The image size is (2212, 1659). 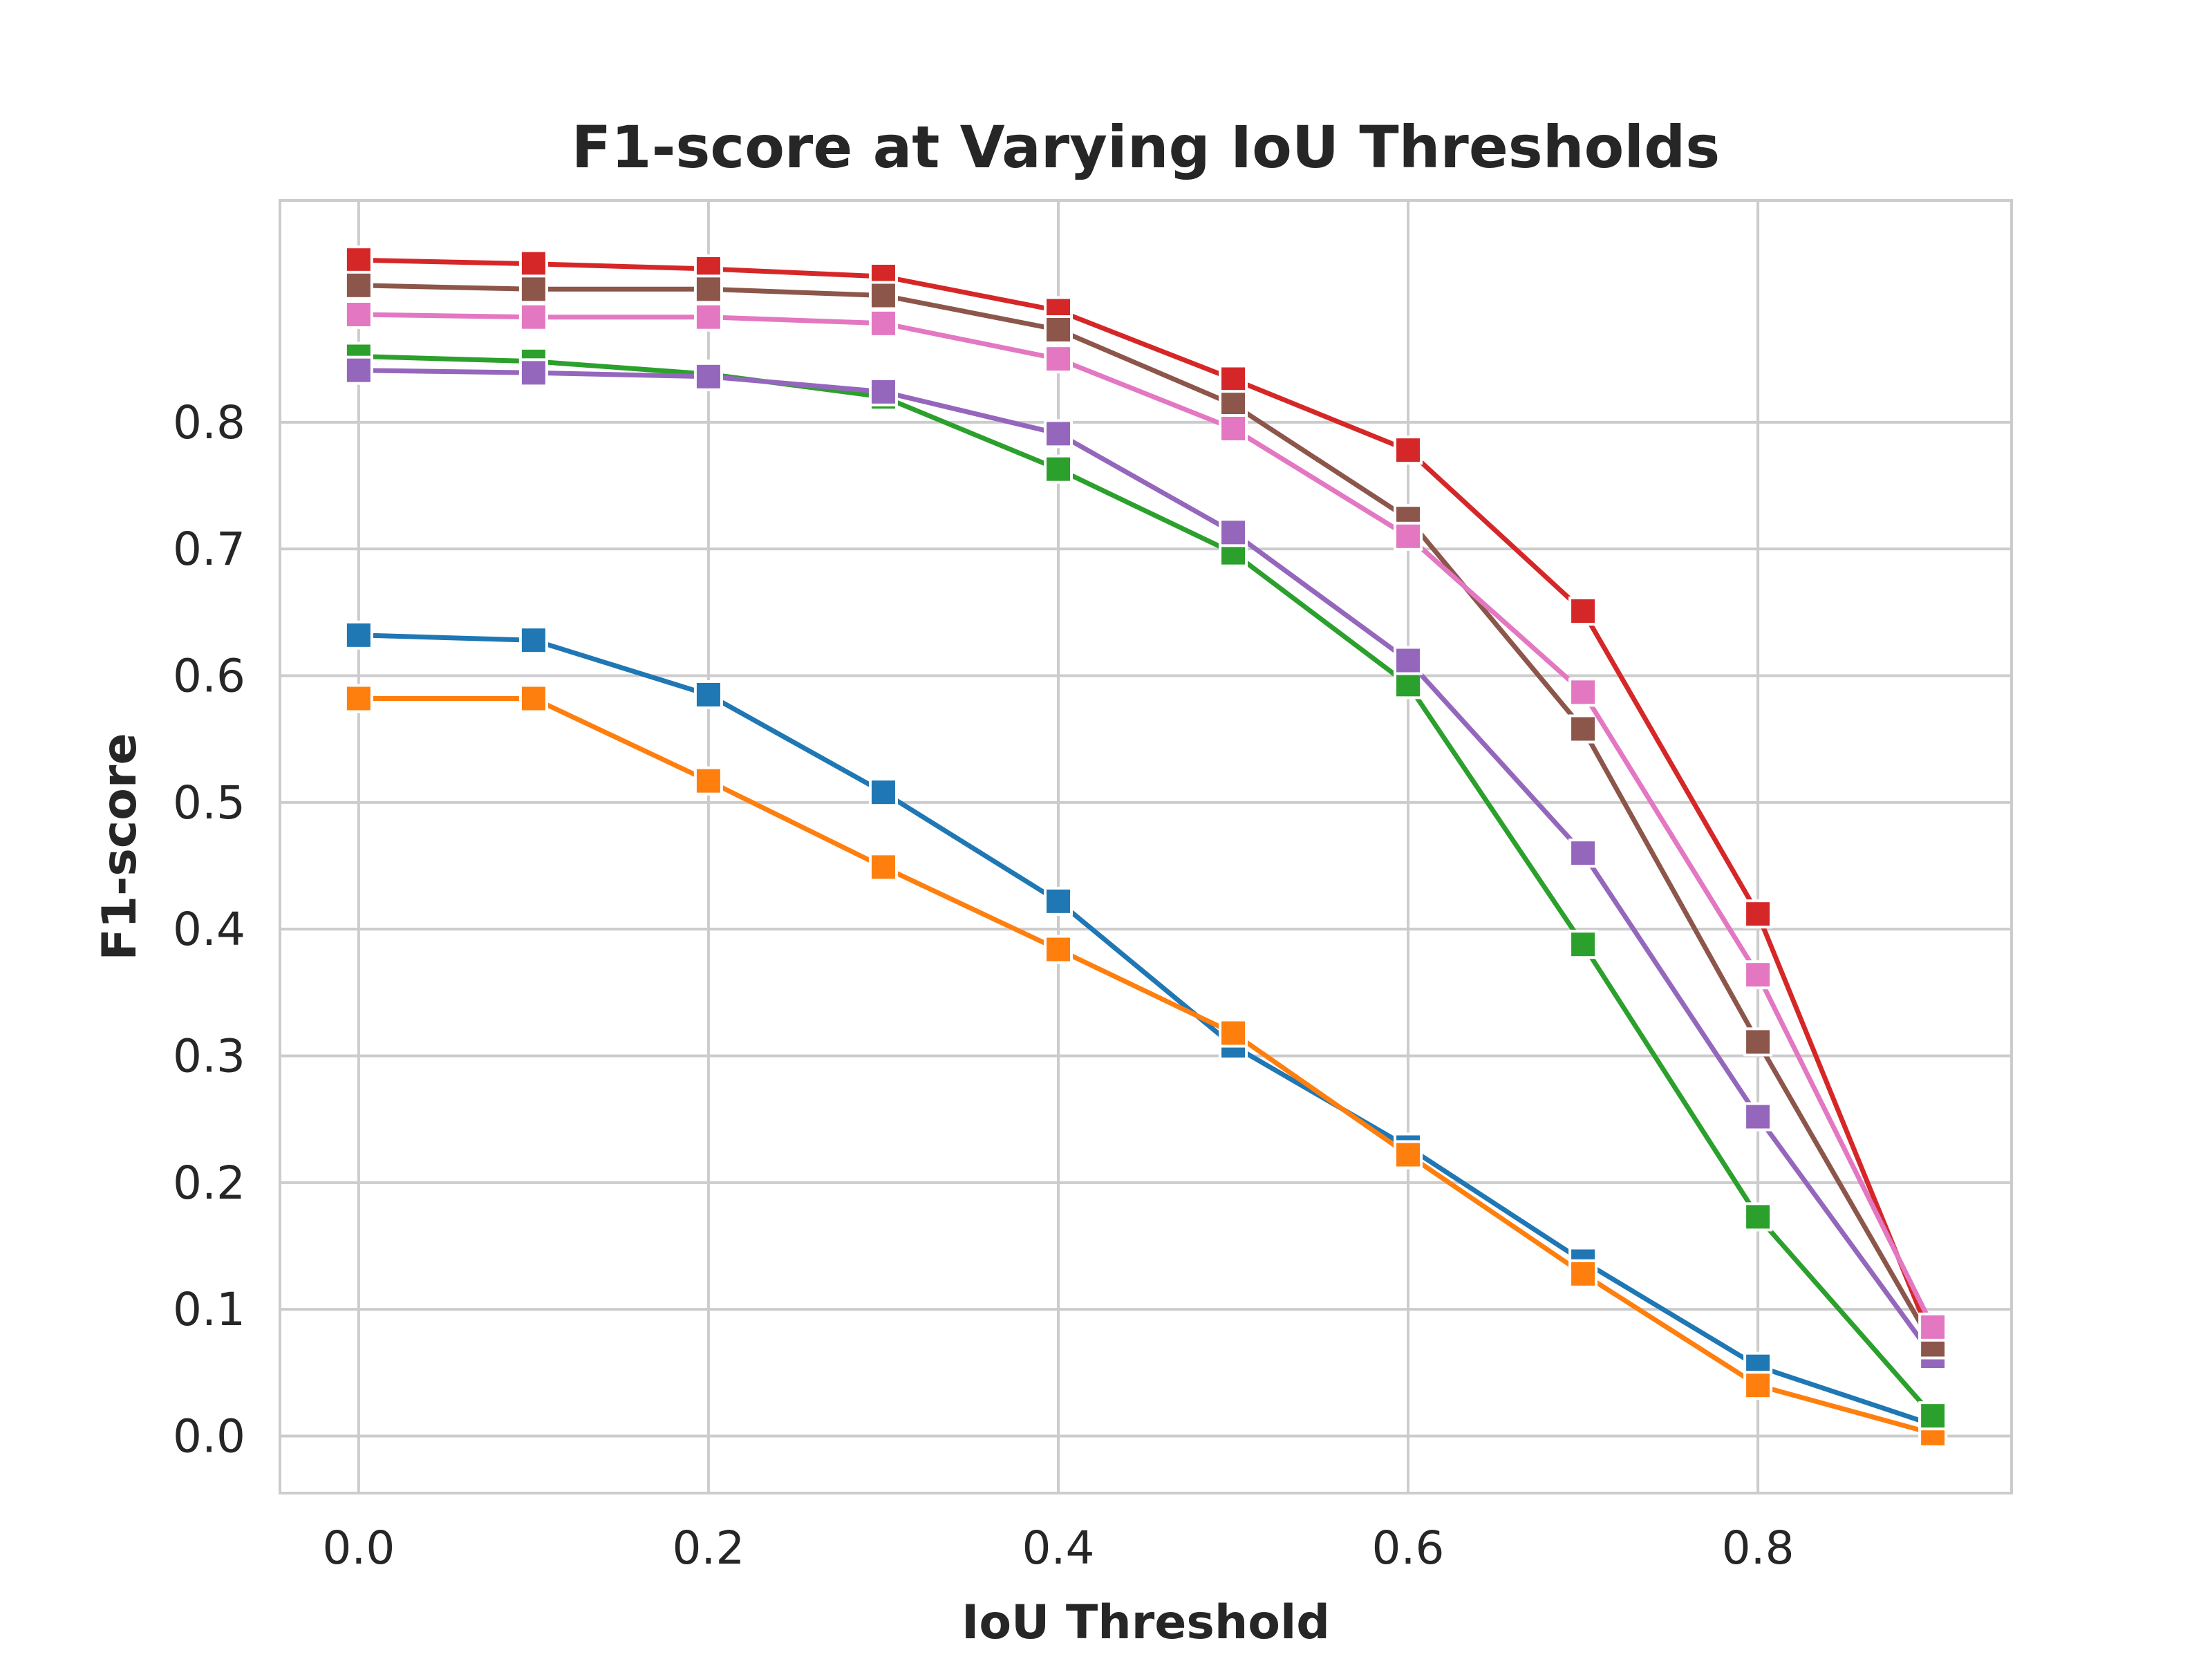 I want to click on chart-title: F1-score at Varying IoU Thresholds, so click(x=1146, y=147).